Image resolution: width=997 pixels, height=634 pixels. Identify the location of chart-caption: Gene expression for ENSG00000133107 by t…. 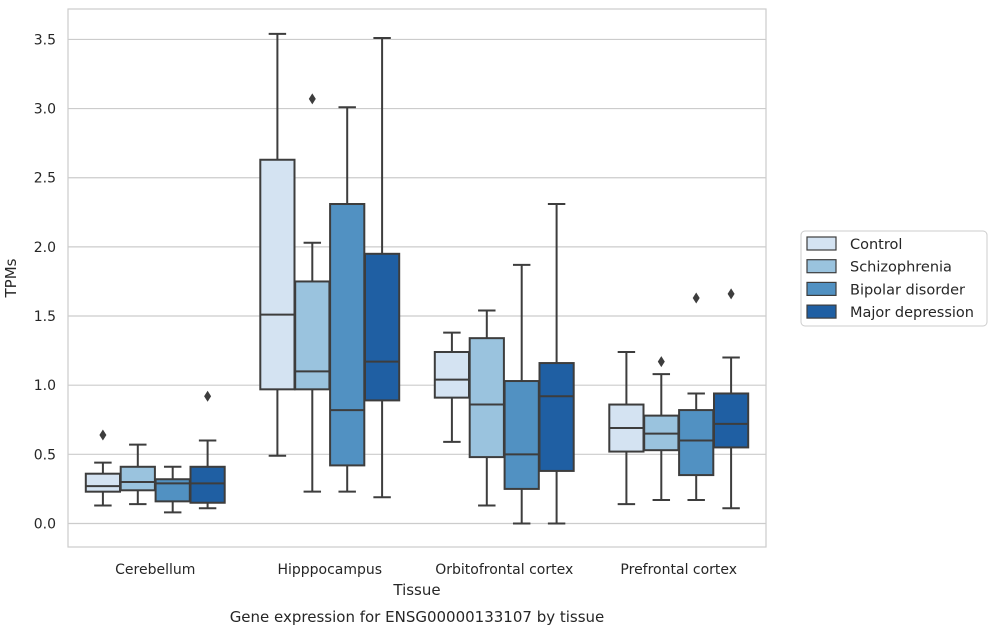
(417, 617).